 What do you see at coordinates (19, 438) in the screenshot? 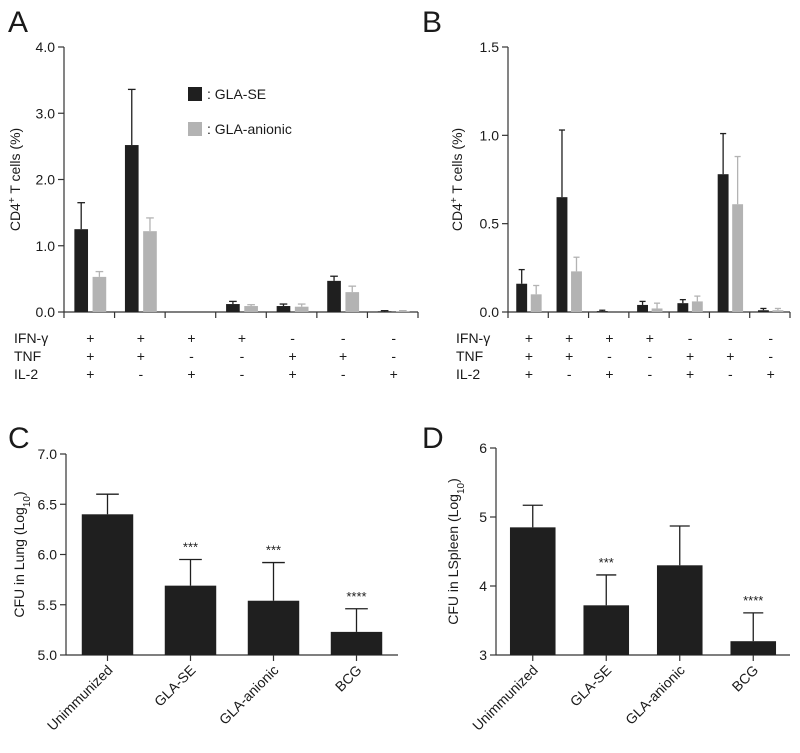
I see `panel-letter-c: C` at bounding box center [19, 438].